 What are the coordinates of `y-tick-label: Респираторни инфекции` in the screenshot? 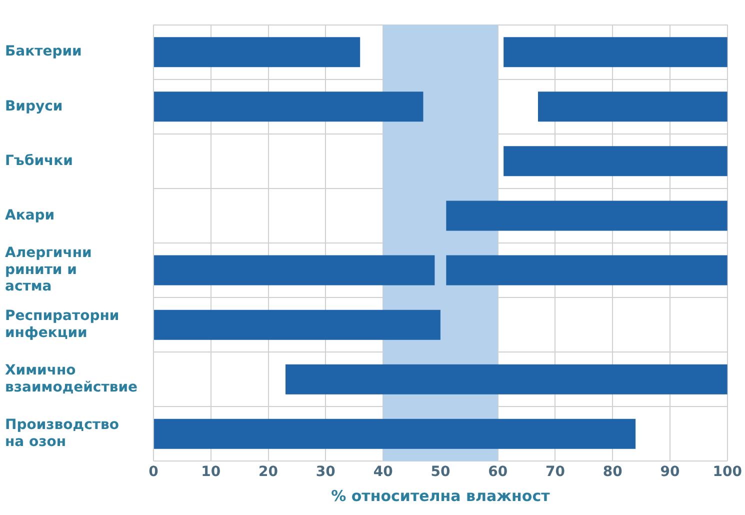 It's located at (62, 324).